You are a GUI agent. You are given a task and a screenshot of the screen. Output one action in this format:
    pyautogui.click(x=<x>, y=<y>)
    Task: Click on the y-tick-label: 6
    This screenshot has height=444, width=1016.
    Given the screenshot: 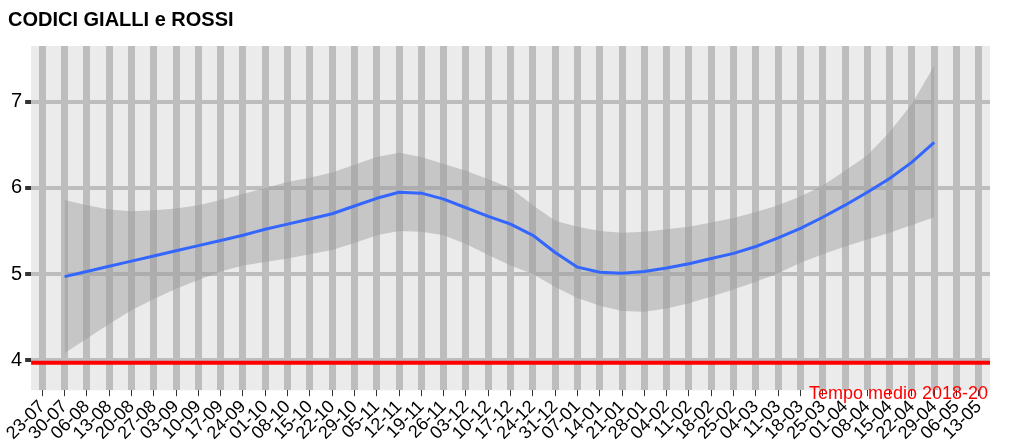 What is the action you would take?
    pyautogui.click(x=17, y=186)
    